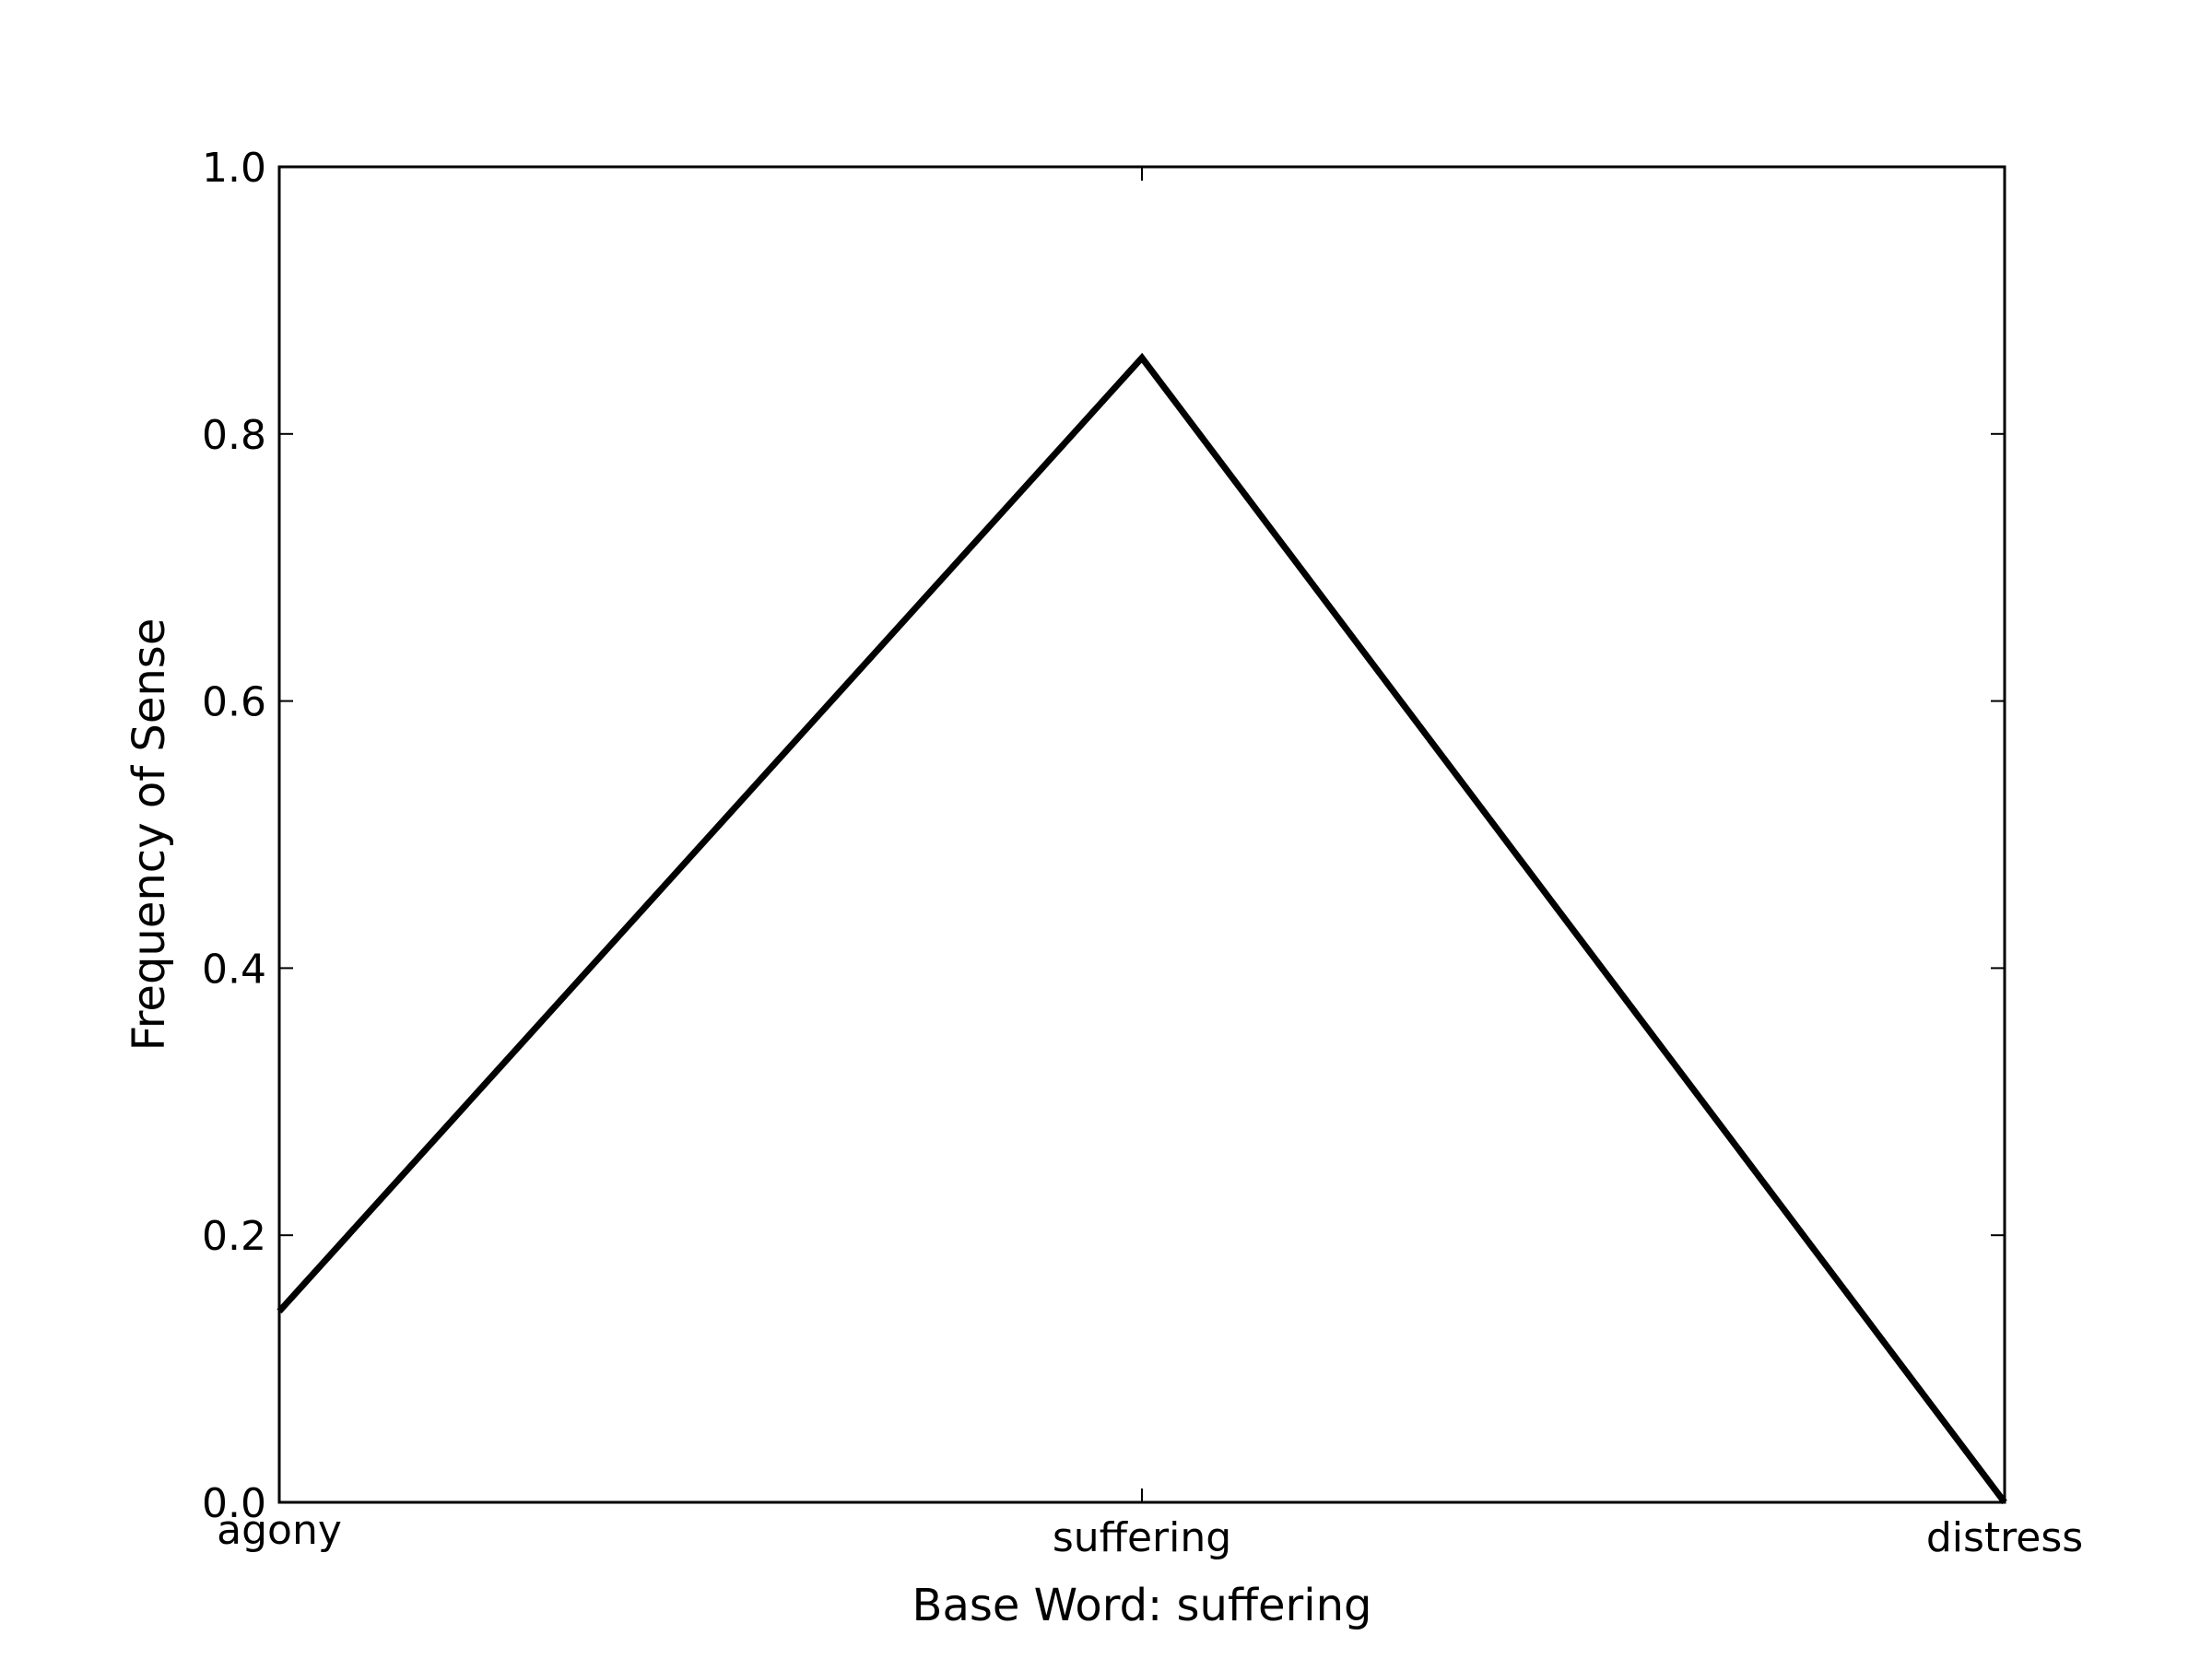 This screenshot has height=1659, width=2212. What do you see at coordinates (149, 835) in the screenshot?
I see `y-axis-label: Frequency of Sense` at bounding box center [149, 835].